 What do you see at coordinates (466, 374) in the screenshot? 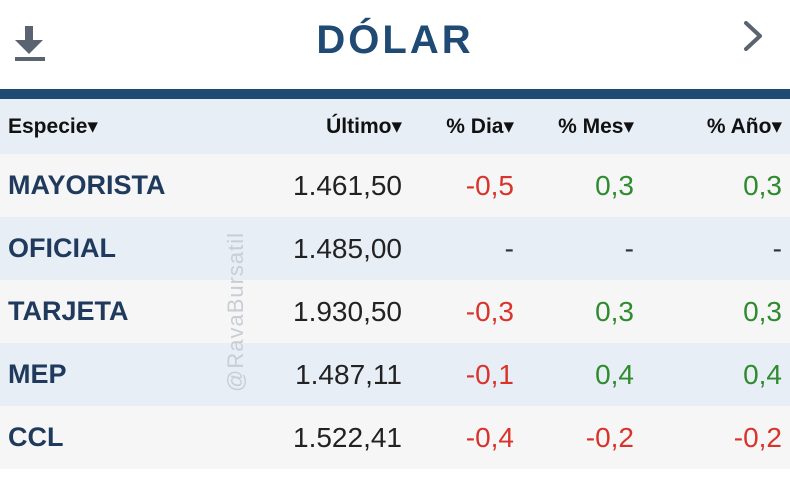
I see `day-change: -0,1` at bounding box center [466, 374].